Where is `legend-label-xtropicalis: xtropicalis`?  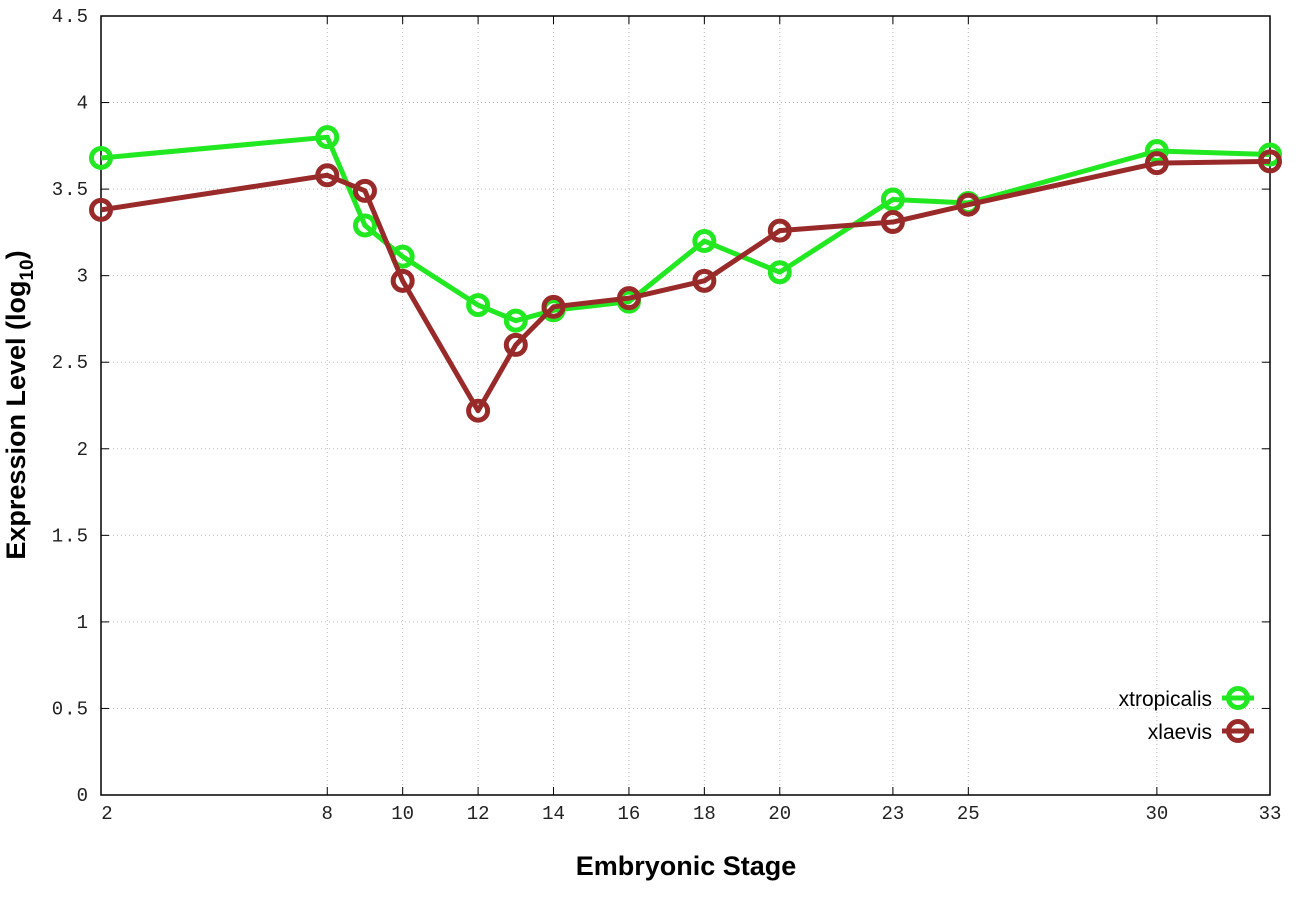 legend-label-xtropicalis: xtropicalis is located at coordinates (1165, 699).